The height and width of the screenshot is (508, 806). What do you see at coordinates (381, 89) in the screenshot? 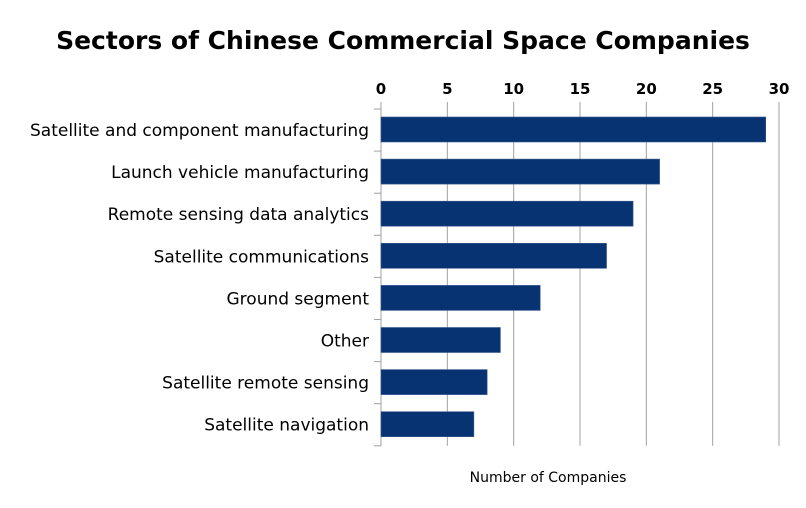
I see `x-tick-label: 0` at bounding box center [381, 89].